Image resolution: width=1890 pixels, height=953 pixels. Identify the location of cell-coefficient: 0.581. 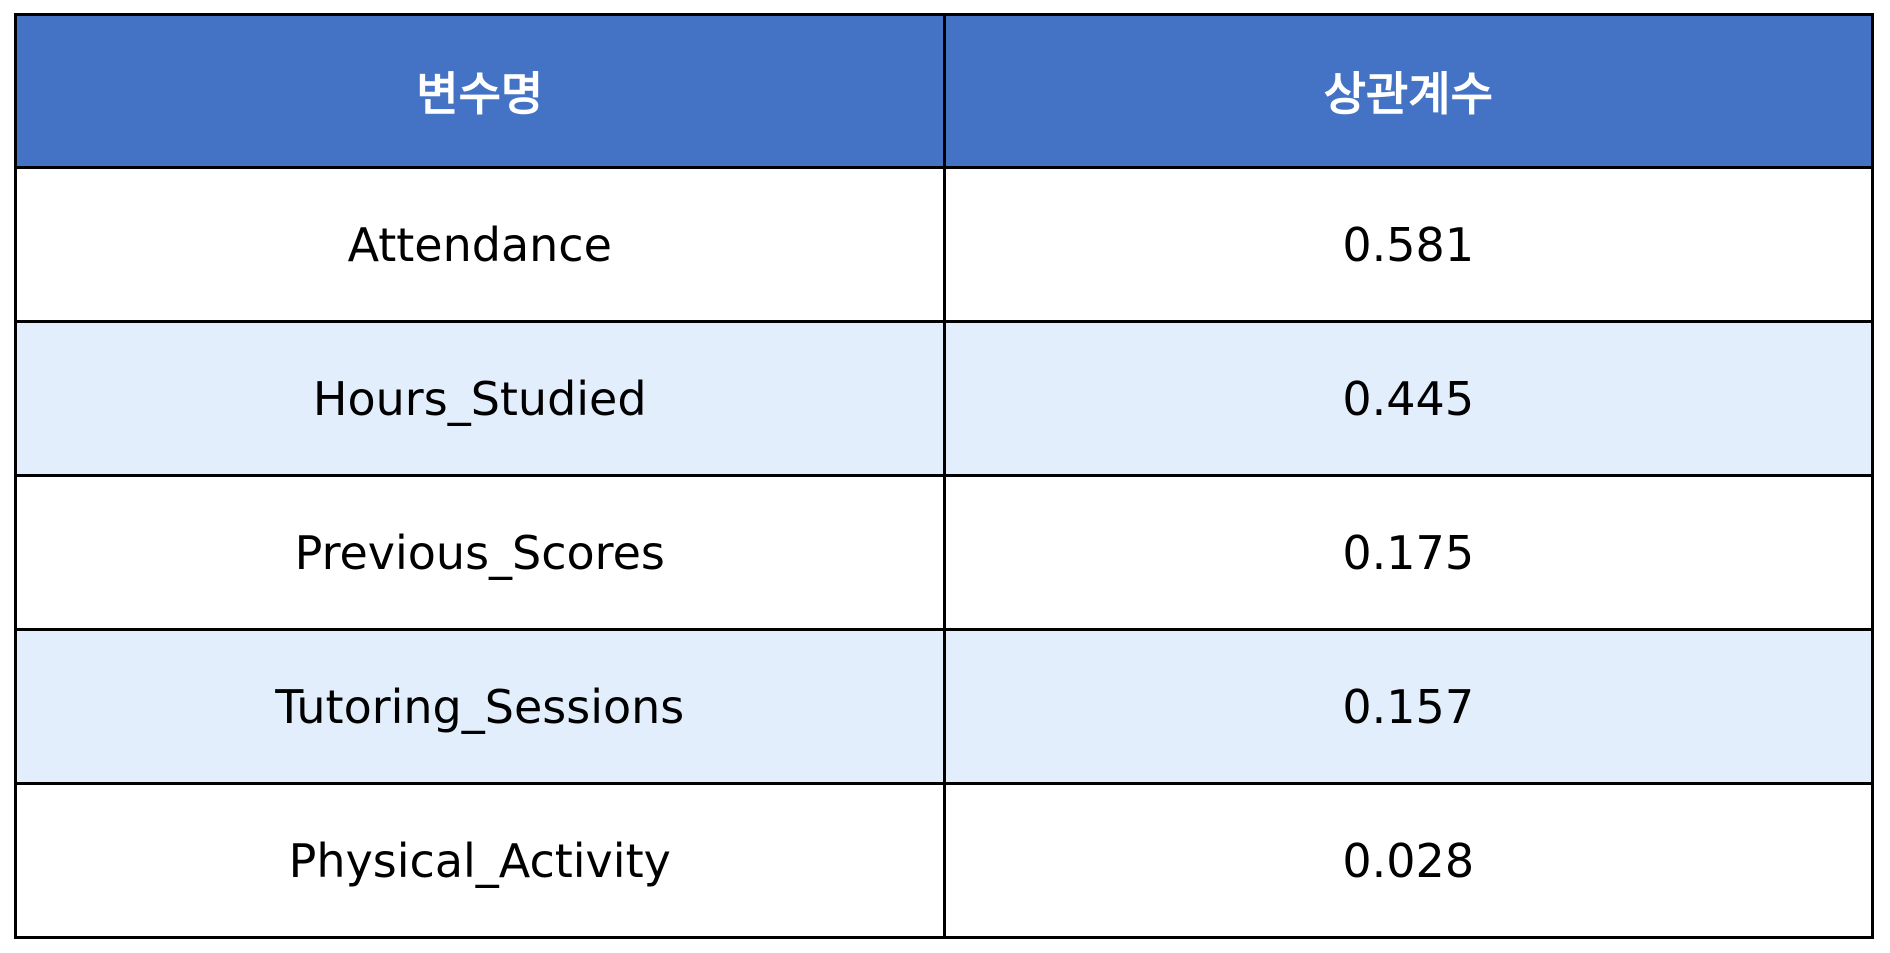
(1408, 244).